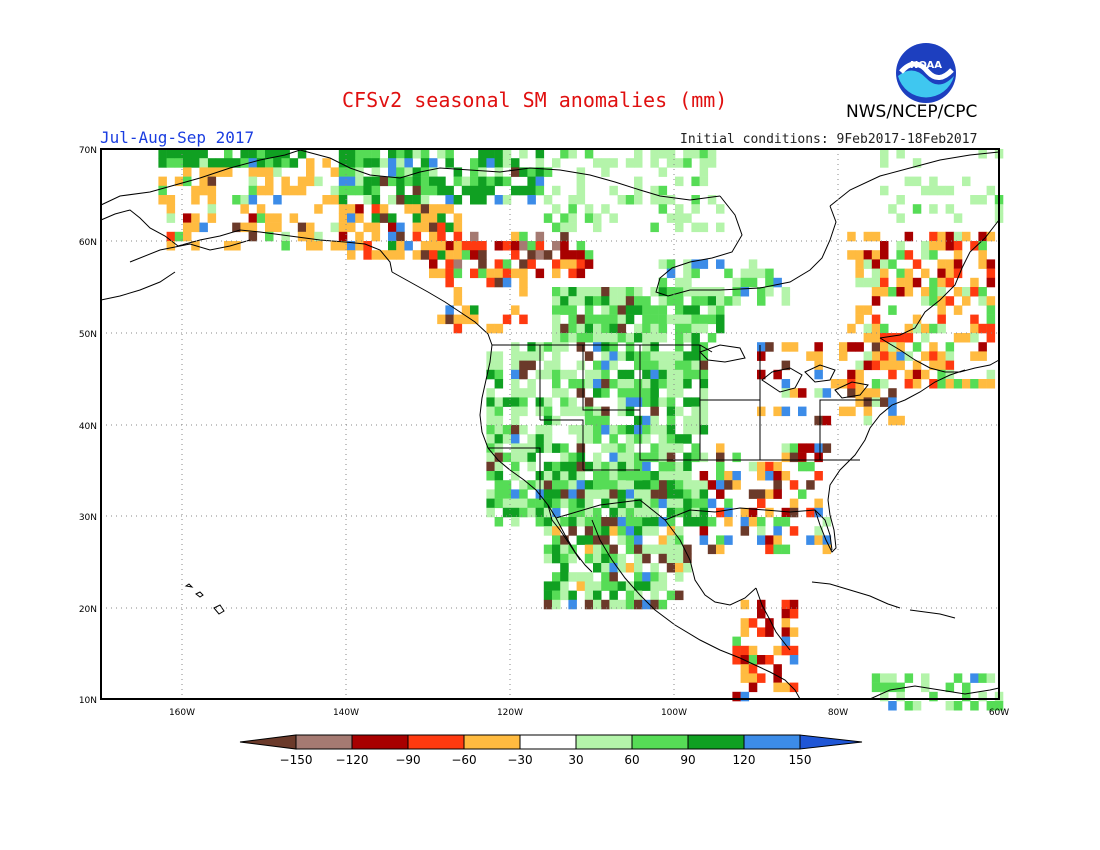 This screenshot has width=1100, height=850. I want to click on colorbar-label: −150, so click(296, 760).